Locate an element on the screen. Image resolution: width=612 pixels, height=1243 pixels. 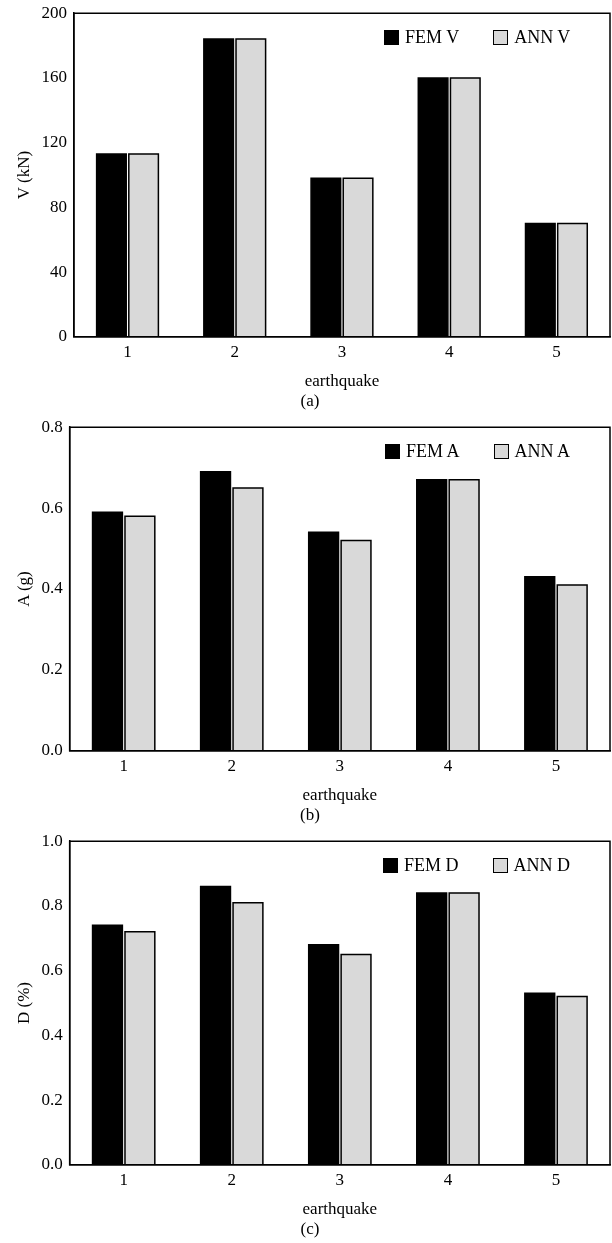
y-tick-label: 80 is located at coordinates (58, 206).